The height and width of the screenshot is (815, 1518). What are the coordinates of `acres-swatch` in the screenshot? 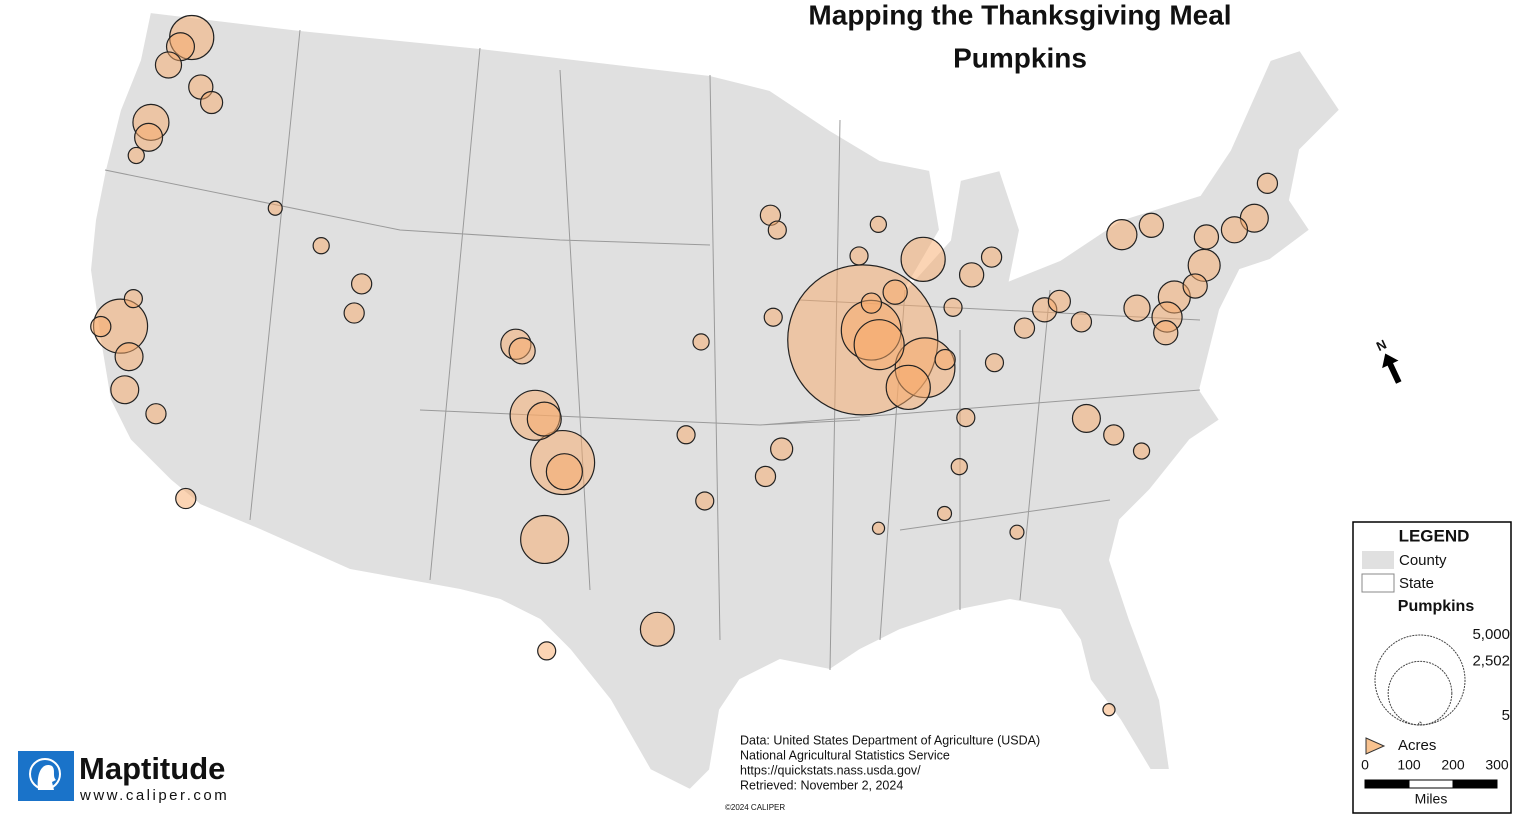 It's located at (1375, 746).